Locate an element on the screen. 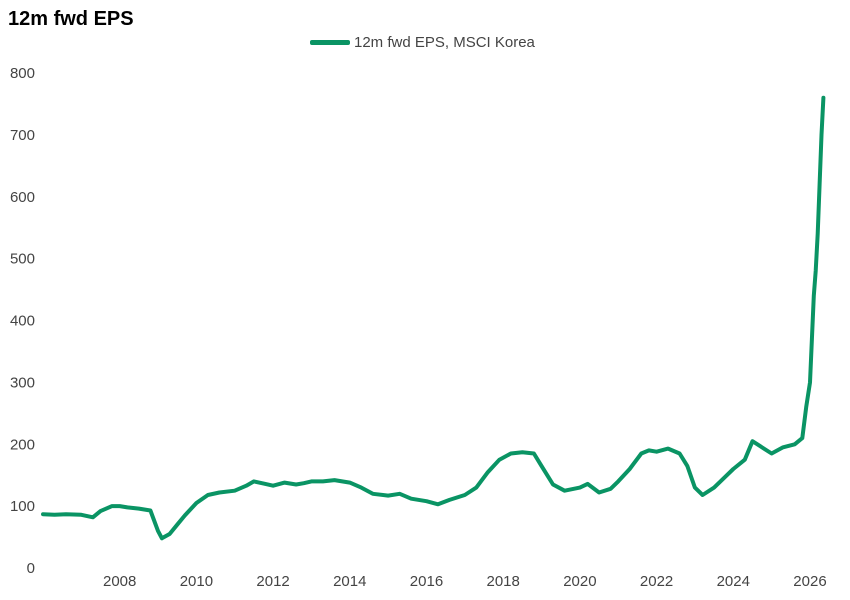 The width and height of the screenshot is (850, 600). y-tick-label: 700 is located at coordinates (22, 135).